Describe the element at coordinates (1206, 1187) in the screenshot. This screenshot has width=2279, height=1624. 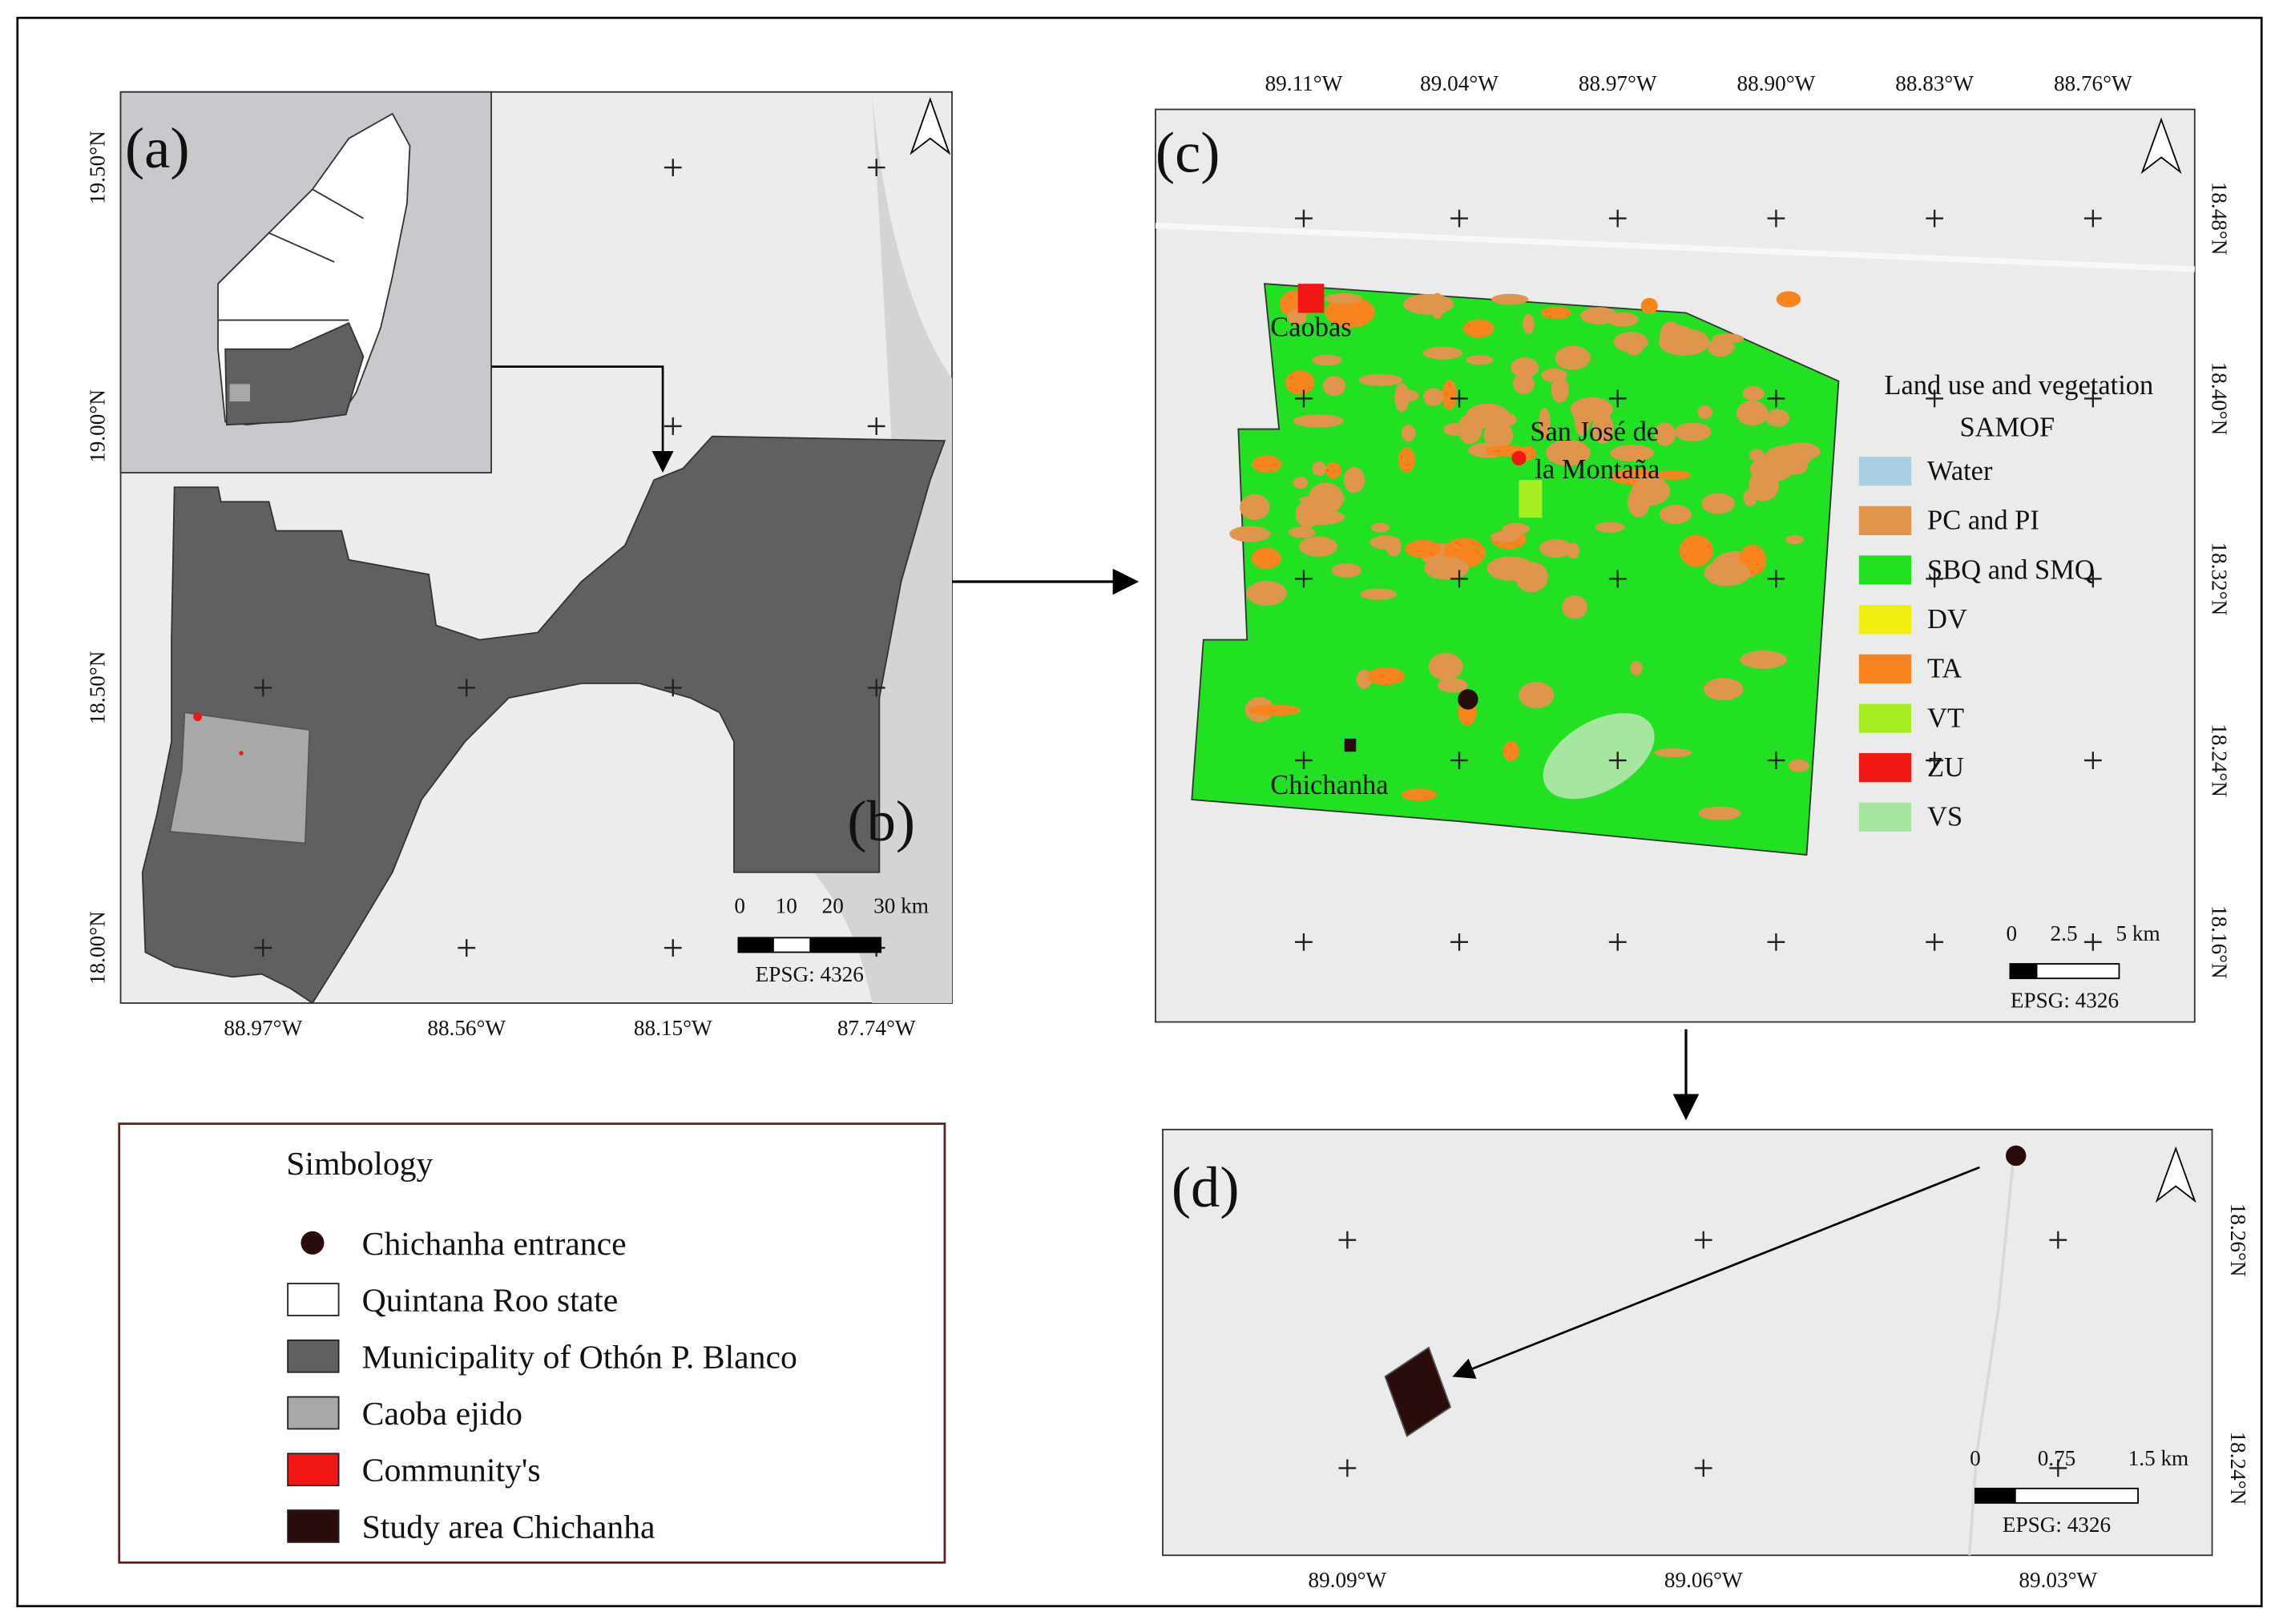
I see `panel-label: (d)` at that location.